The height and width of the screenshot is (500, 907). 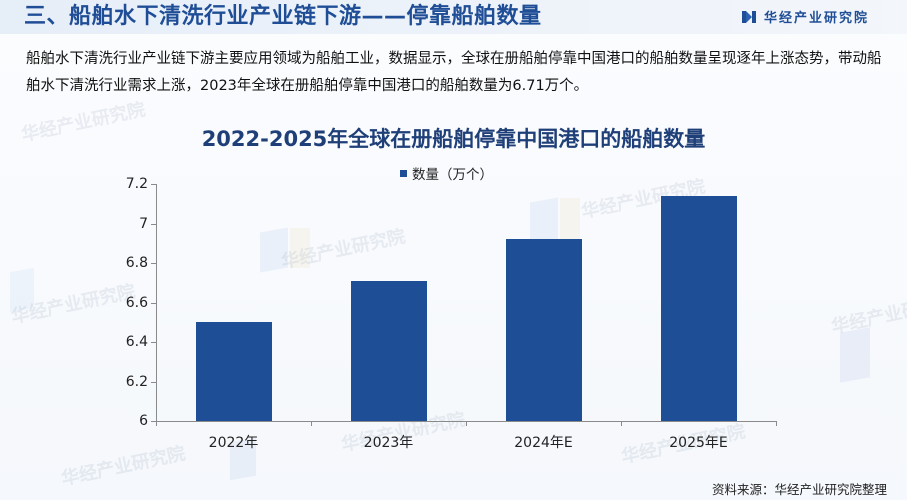 I want to click on x-tick-label: 2023年, so click(x=388, y=443).